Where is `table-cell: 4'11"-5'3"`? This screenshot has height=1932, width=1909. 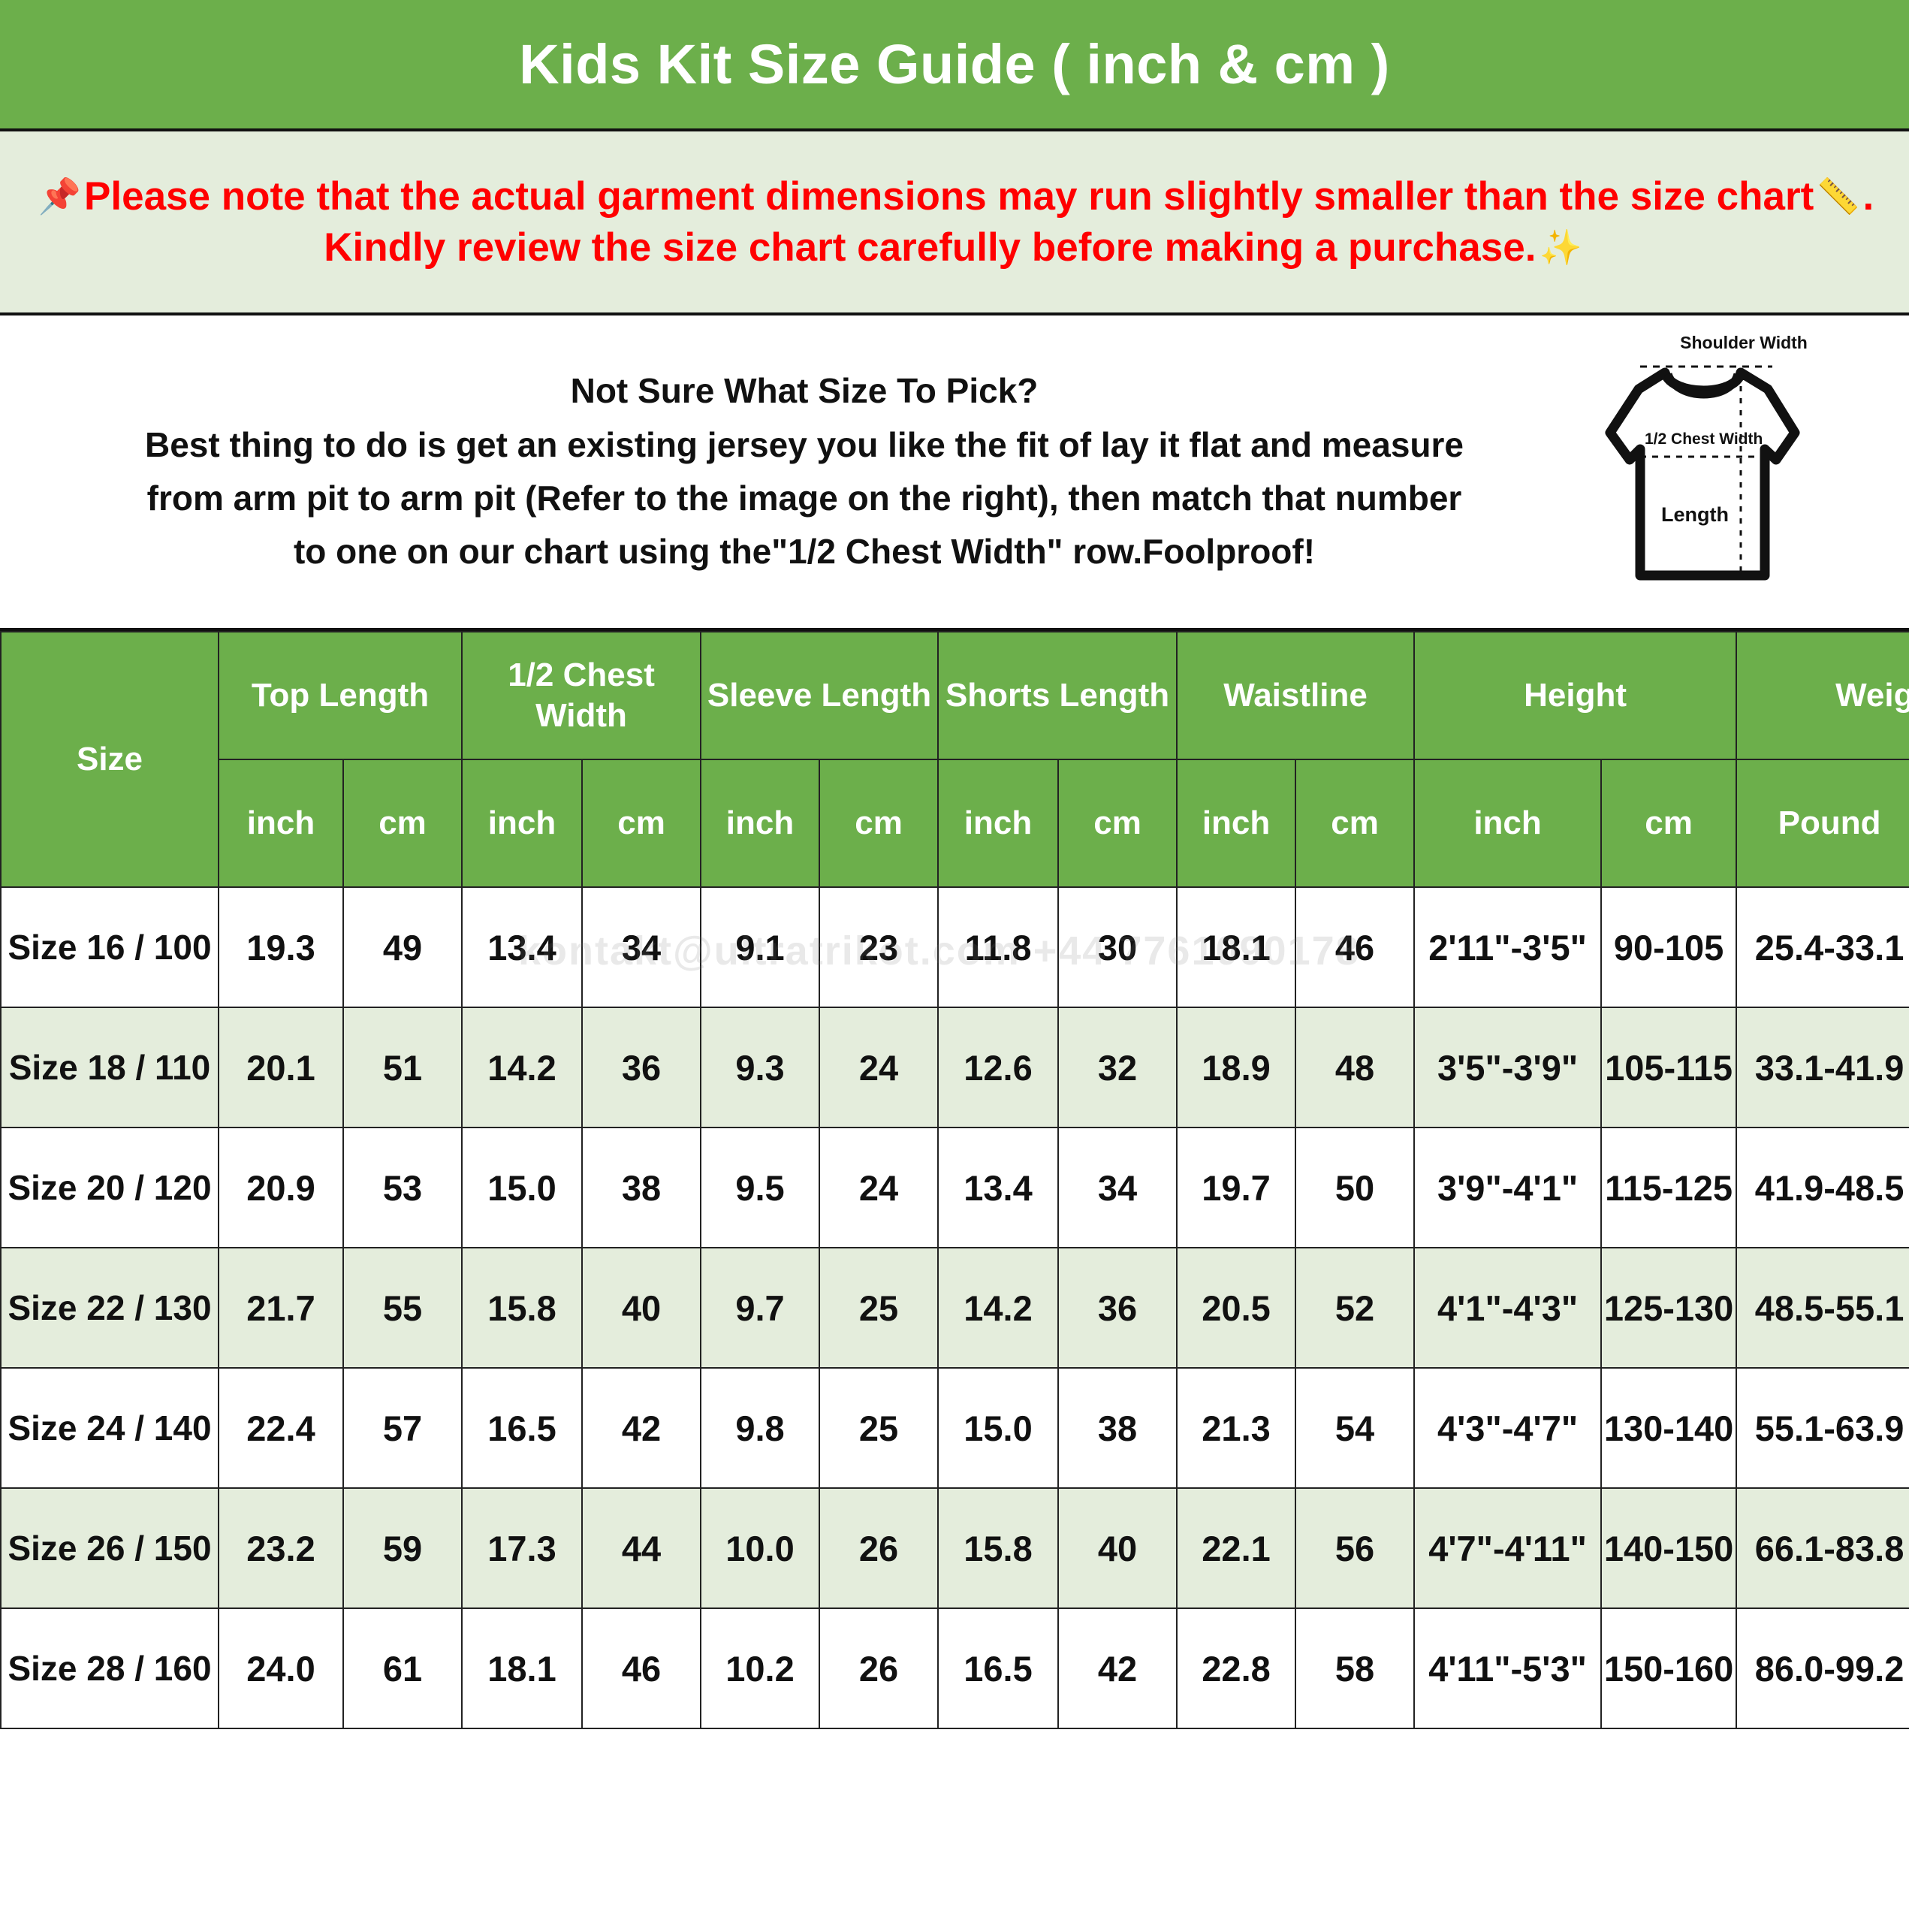 table-cell: 4'11"-5'3" is located at coordinates (1508, 1668).